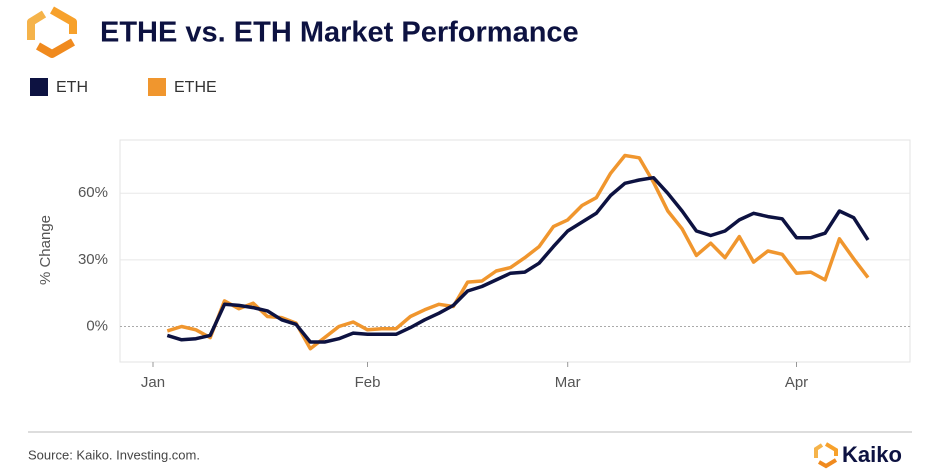  Describe the element at coordinates (52, 32) in the screenshot. I see `logo` at that location.